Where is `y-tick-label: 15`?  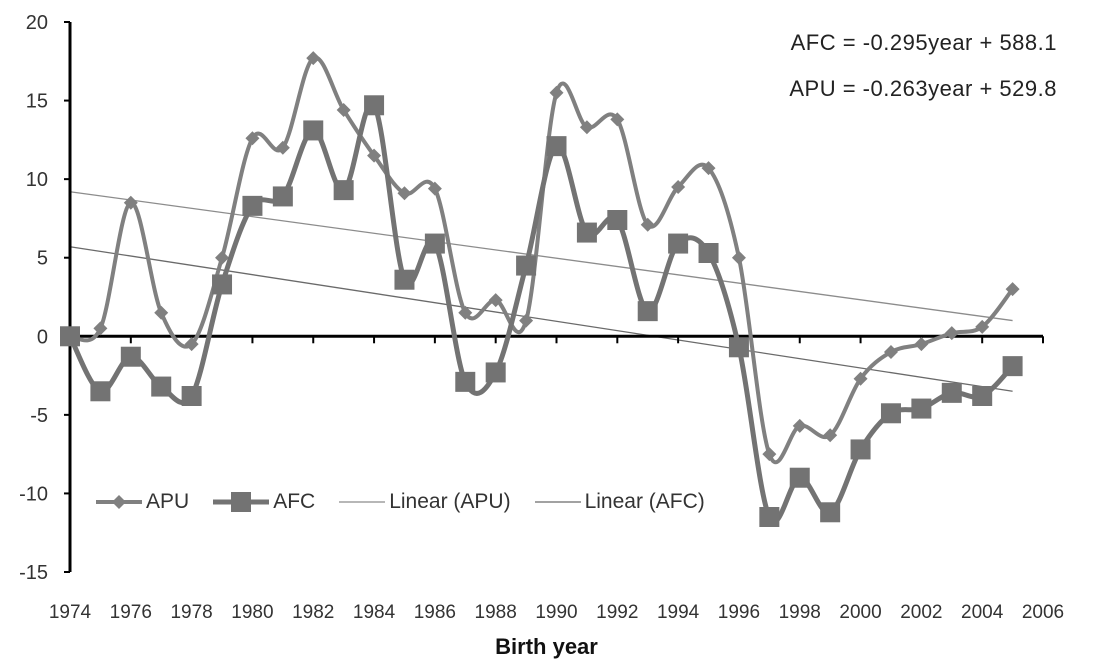 y-tick-label: 15 is located at coordinates (37, 102).